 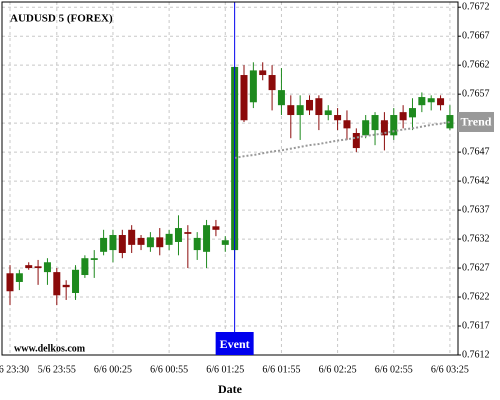 I want to click on x-tick-label: 6/6 00:25, so click(x=113, y=369).